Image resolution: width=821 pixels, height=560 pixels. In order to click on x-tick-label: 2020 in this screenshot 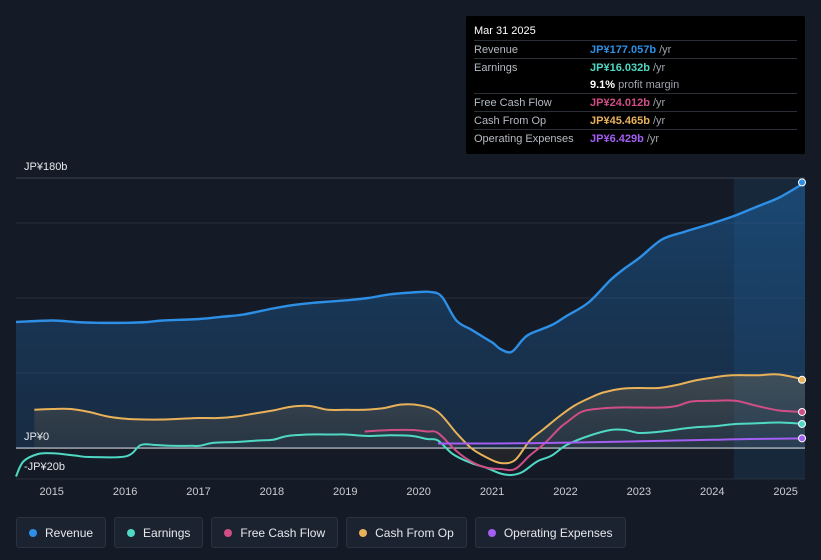, I will do `click(418, 492)`.